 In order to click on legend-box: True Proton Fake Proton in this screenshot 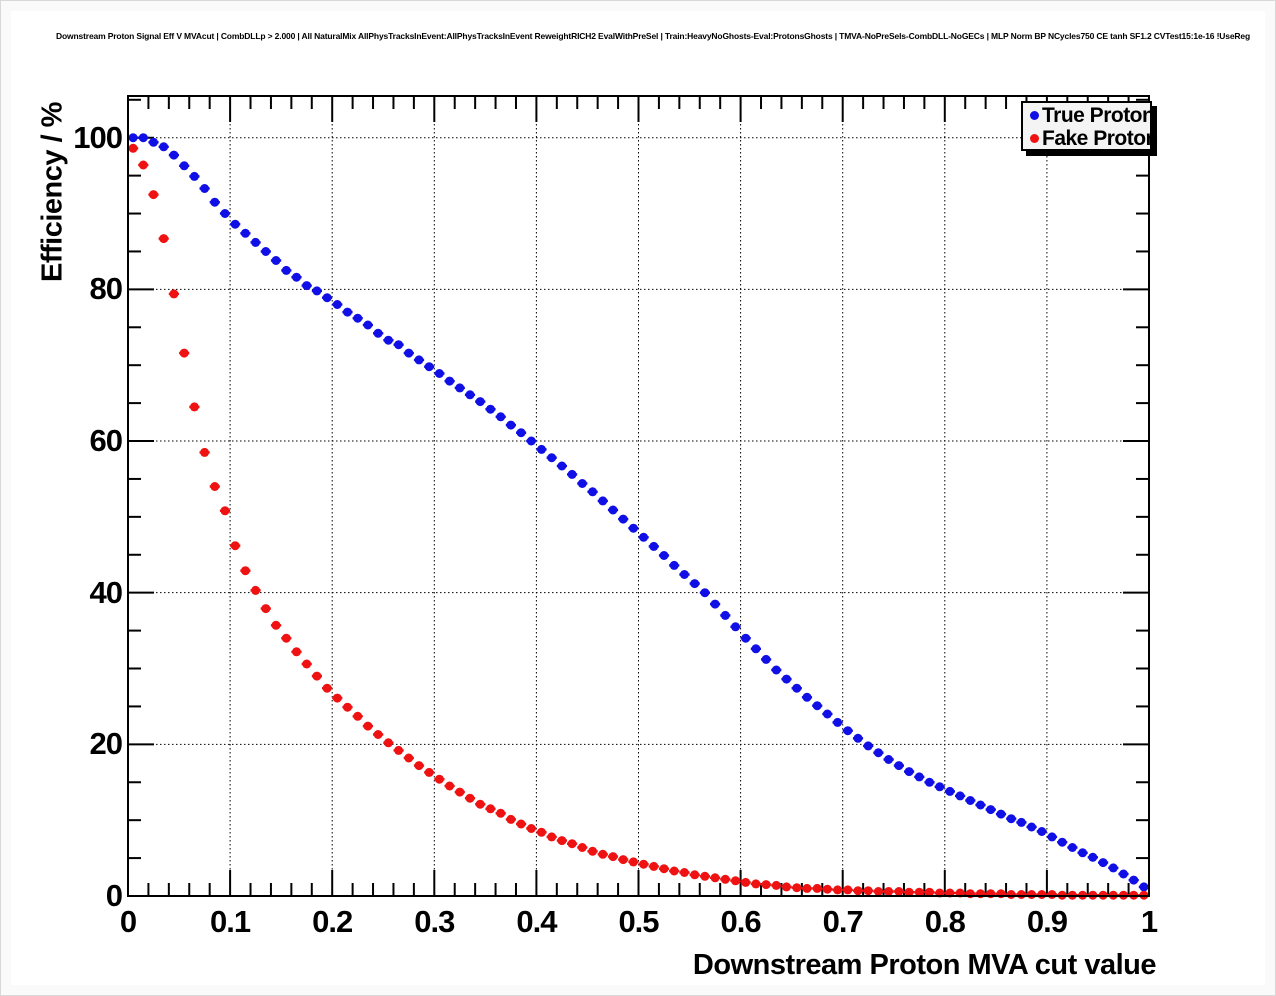, I will do `click(1089, 126)`.